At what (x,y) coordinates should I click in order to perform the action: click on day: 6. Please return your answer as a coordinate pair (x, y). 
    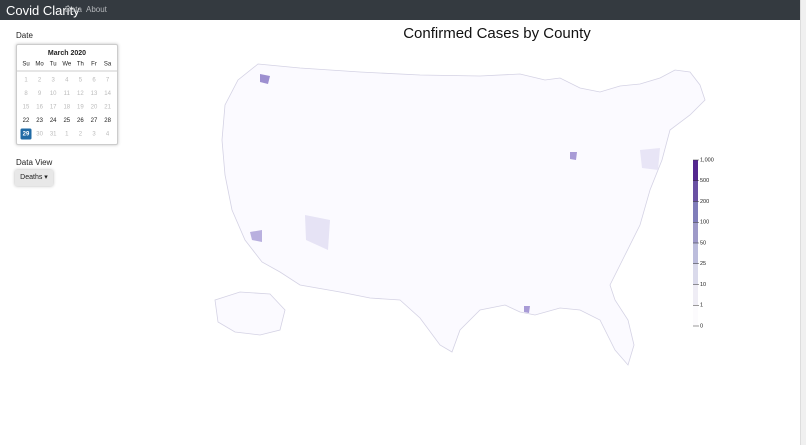
    Looking at the image, I should click on (94, 81).